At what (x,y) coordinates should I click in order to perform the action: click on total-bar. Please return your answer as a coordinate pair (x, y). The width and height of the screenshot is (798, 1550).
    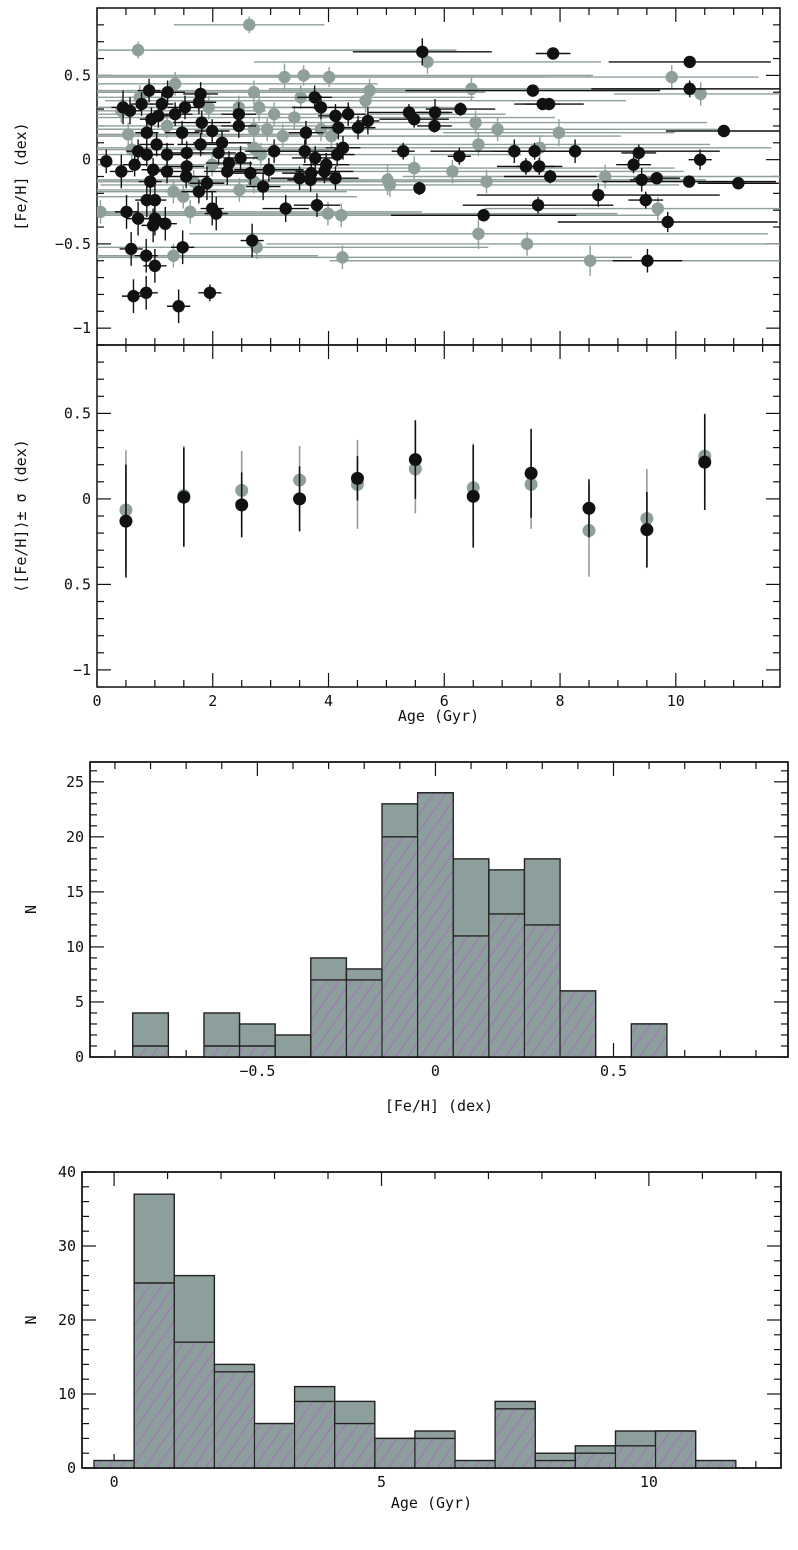
    Looking at the image, I should click on (293, 1046).